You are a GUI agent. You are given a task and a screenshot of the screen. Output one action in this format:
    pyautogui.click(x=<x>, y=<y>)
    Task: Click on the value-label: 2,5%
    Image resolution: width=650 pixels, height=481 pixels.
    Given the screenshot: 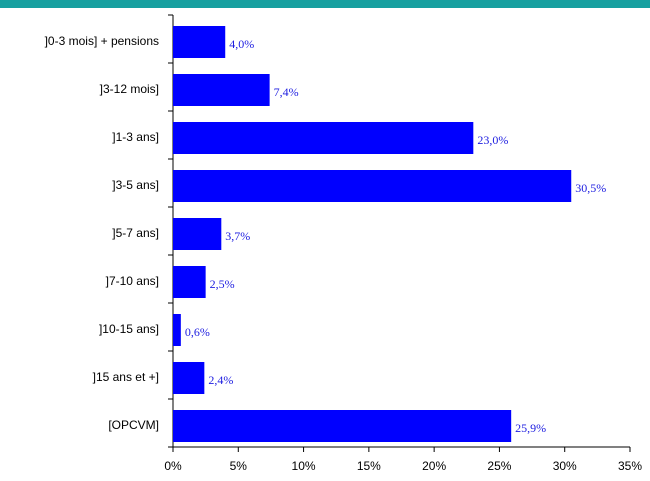 What is the action you would take?
    pyautogui.click(x=222, y=284)
    